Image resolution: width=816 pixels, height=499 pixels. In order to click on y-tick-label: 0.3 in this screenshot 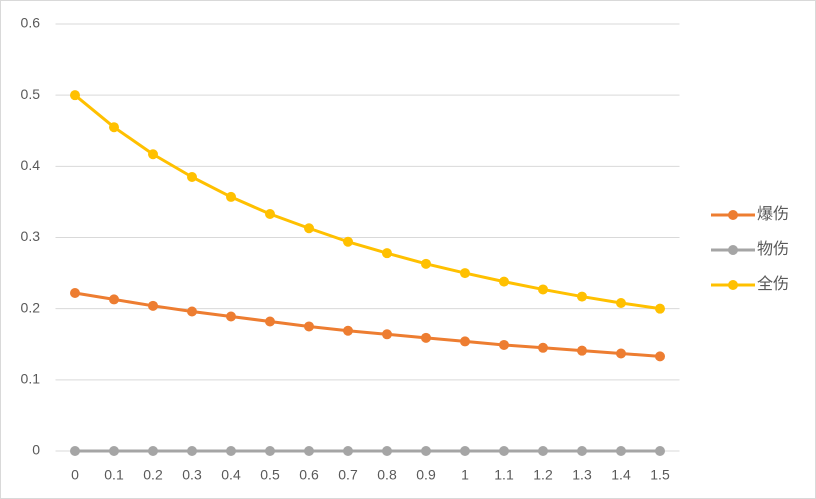, I will do `click(31, 236)`.